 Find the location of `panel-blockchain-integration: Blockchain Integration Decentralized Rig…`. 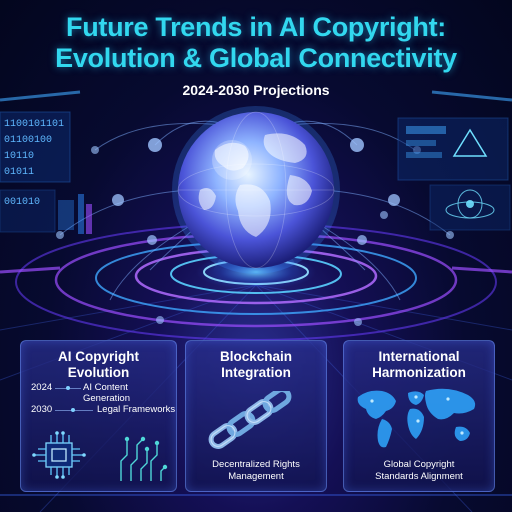

panel-blockchain-integration: Blockchain Integration Decentralized Rig… is located at coordinates (256, 416).